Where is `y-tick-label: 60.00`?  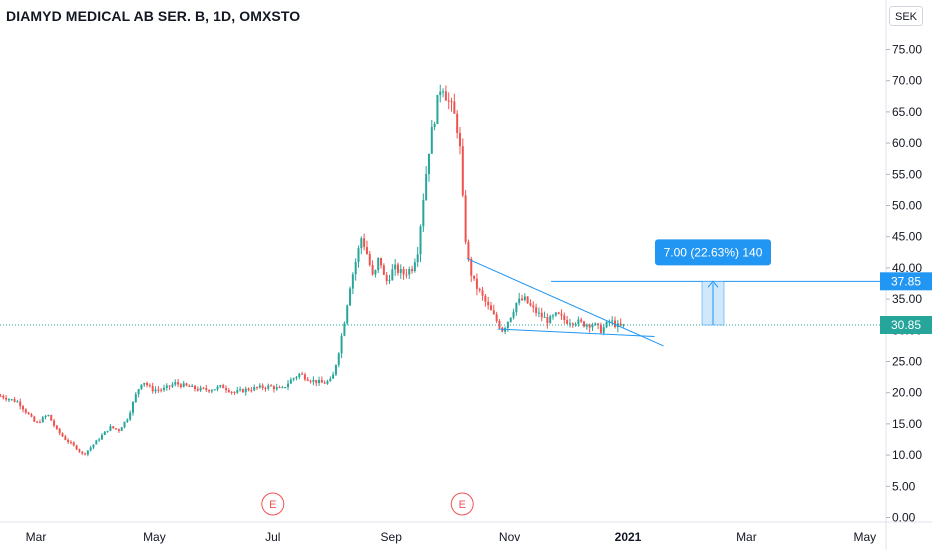
y-tick-label: 60.00 is located at coordinates (907, 143).